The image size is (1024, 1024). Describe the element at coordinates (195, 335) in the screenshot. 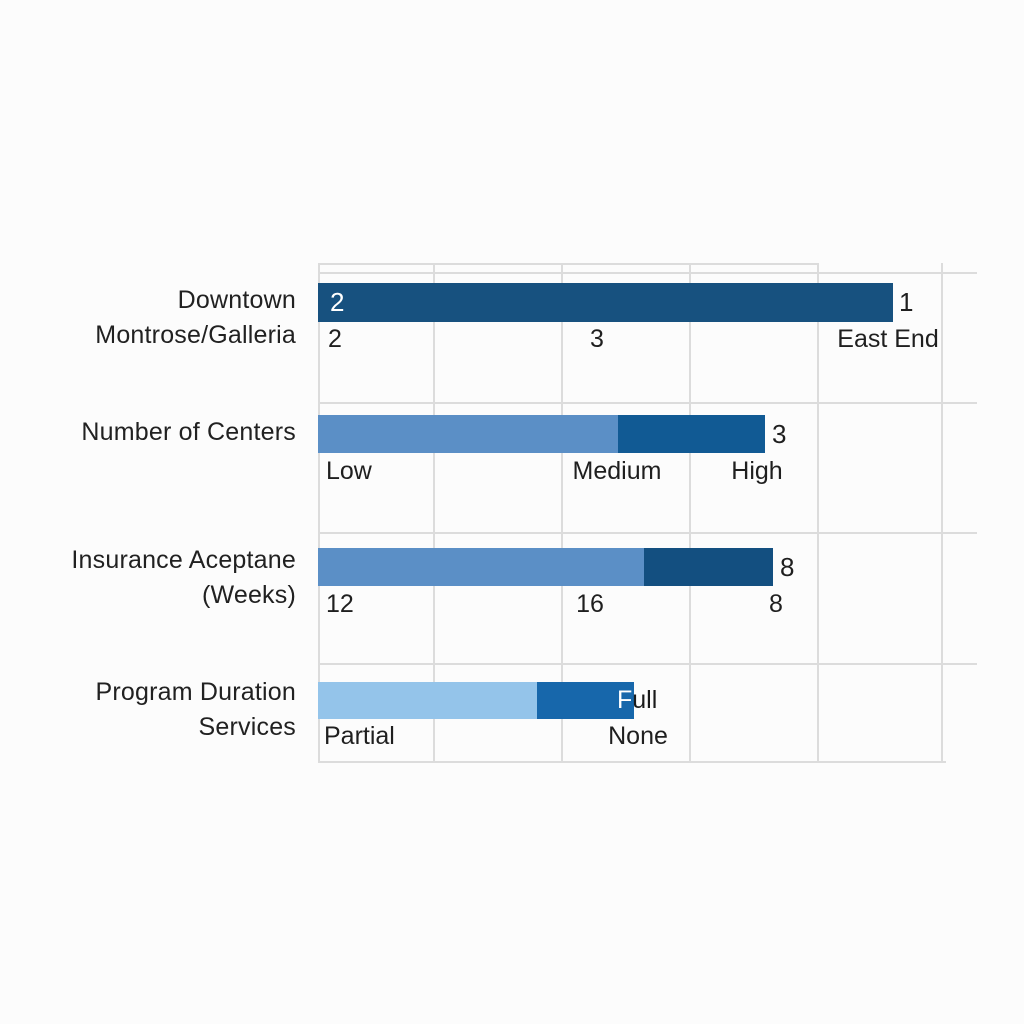

I see `category-line: Montrose/Galleria` at that location.